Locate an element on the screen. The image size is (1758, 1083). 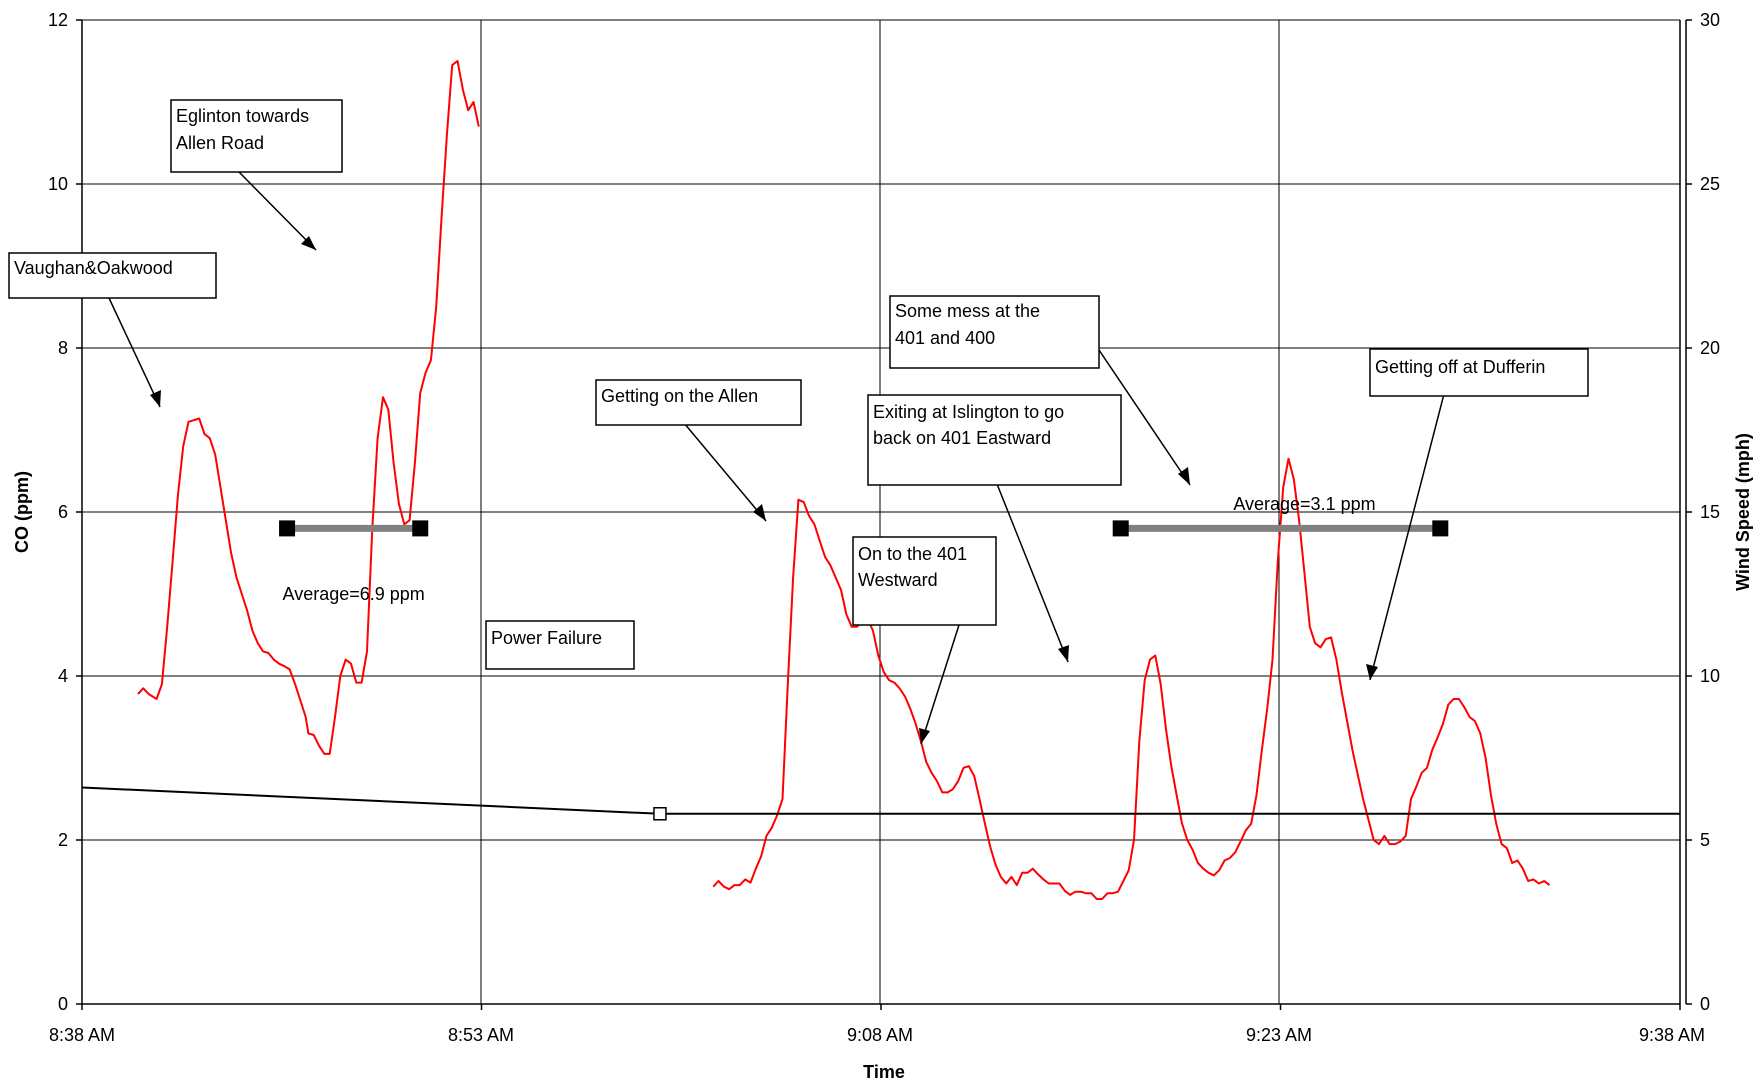
y-tick-label: 8 is located at coordinates (63, 348).